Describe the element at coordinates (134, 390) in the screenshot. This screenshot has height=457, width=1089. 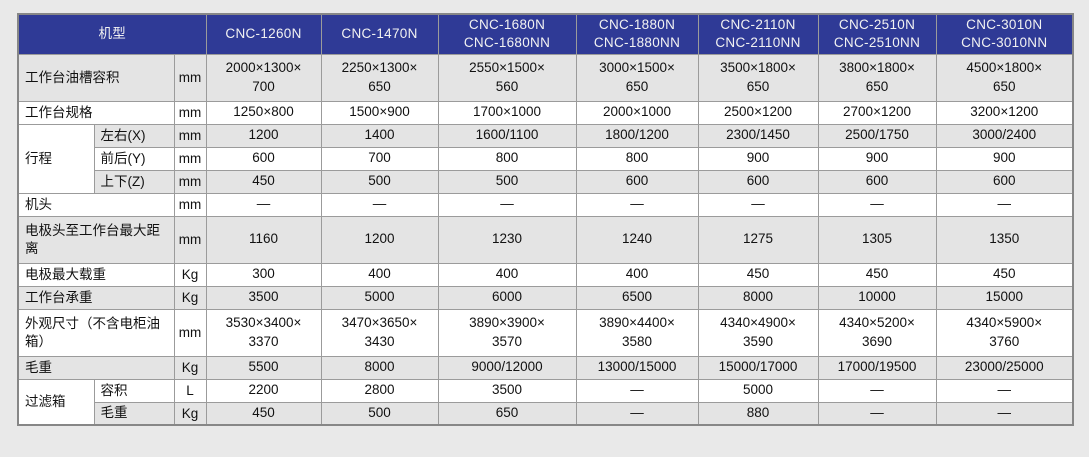
I see `row-sublabel: 容积` at that location.